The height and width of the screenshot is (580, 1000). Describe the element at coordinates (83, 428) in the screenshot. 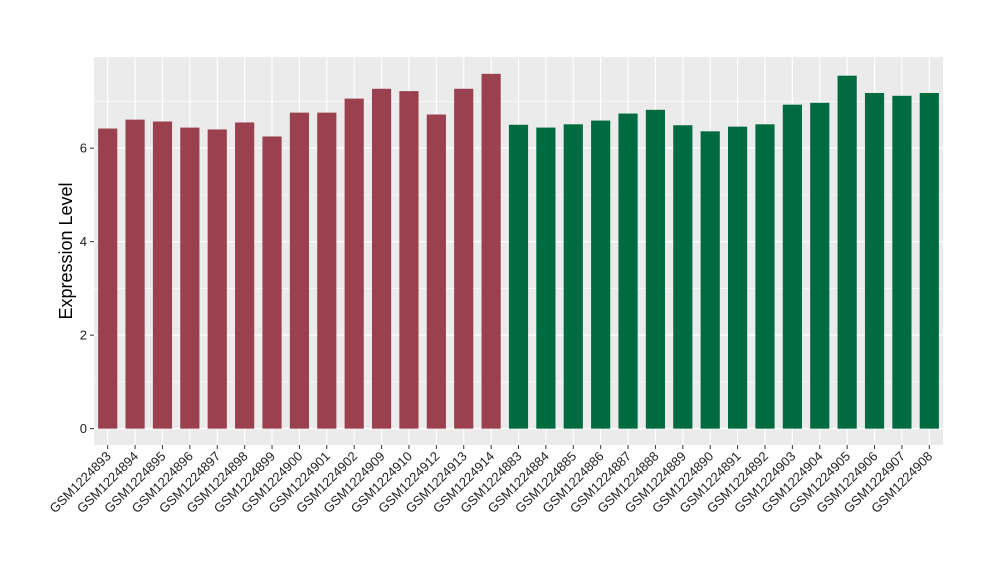

I see `y-tick-label: 0` at that location.